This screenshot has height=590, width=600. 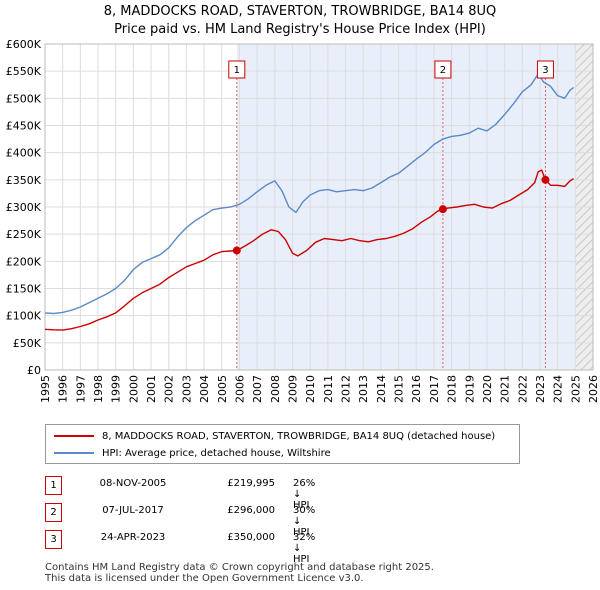 What do you see at coordinates (452, 389) in the screenshot?
I see `x-tick-label: 2018` at bounding box center [452, 389].